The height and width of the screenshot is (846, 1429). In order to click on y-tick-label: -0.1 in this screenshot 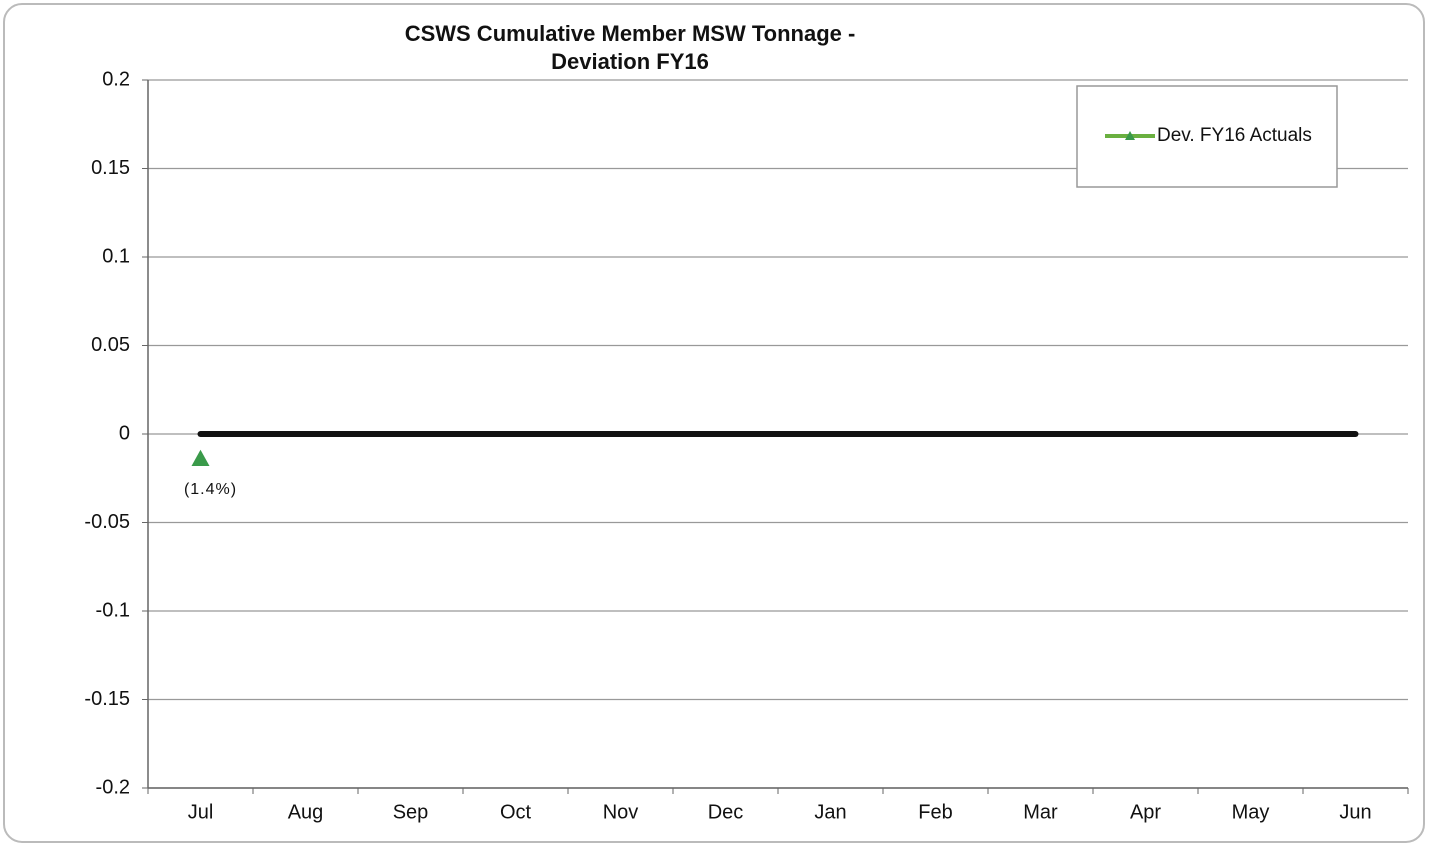, I will do `click(113, 610)`.